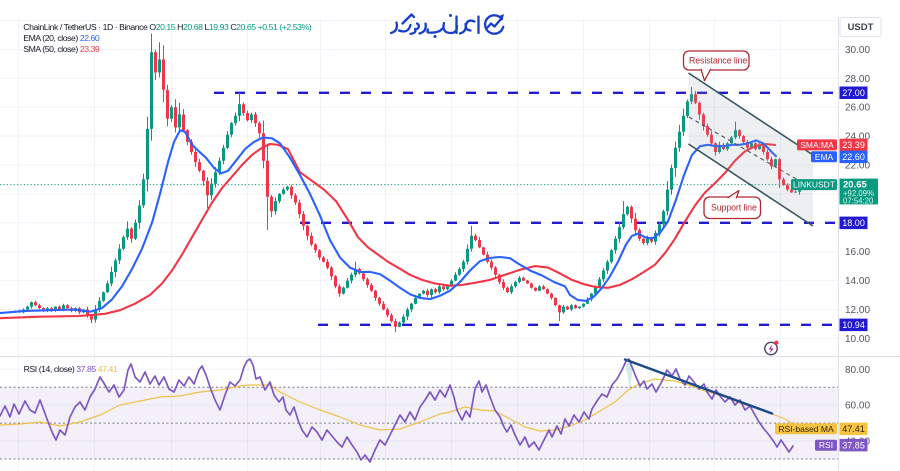  Describe the element at coordinates (857, 137) in the screenshot. I see `svg-text: 24.00` at that location.